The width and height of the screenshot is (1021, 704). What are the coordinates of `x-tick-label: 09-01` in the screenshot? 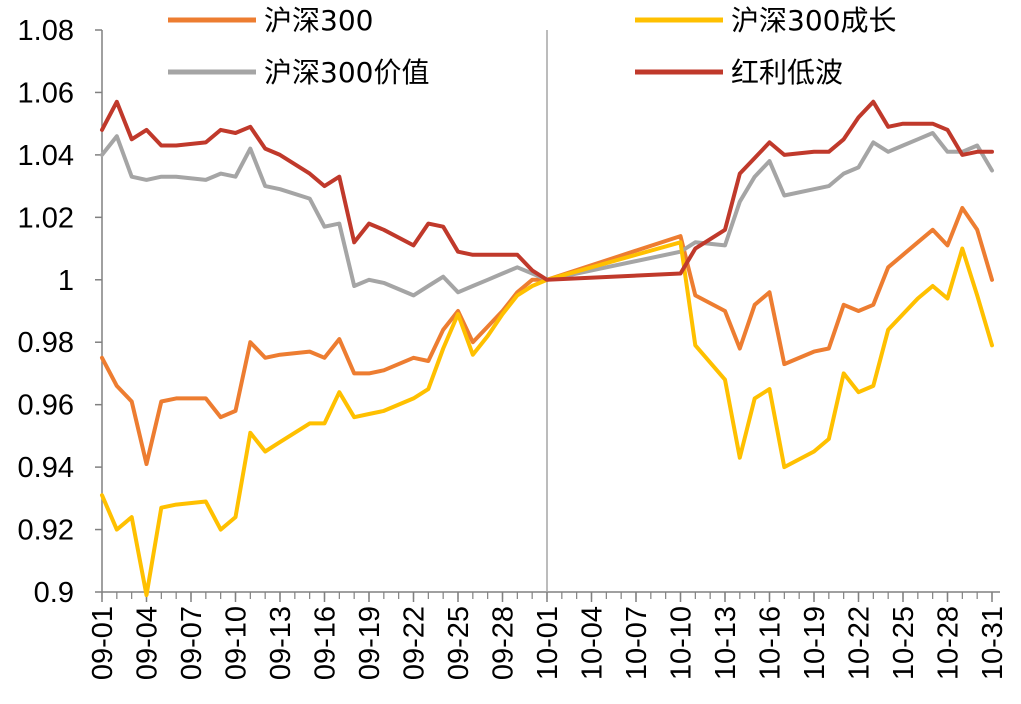 It's located at (103, 643).